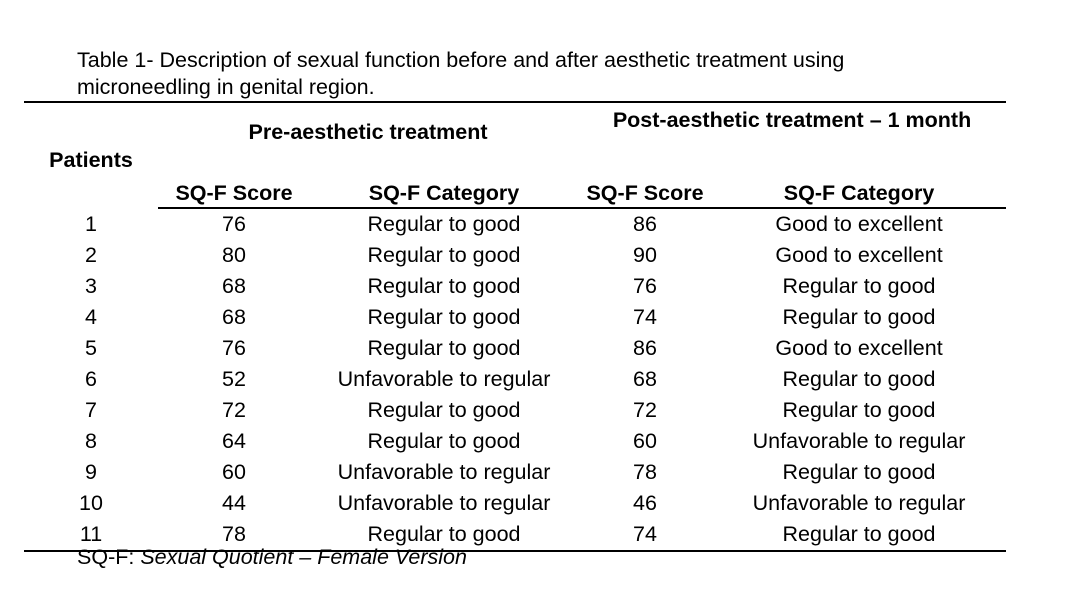 This screenshot has height=591, width=1080. What do you see at coordinates (234, 441) in the screenshot?
I see `pre-score-cell: 64` at bounding box center [234, 441].